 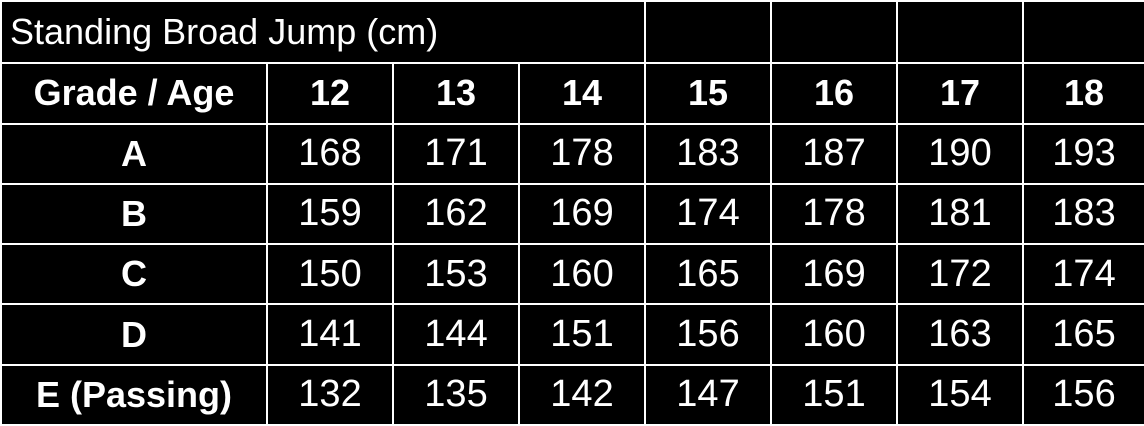 I want to click on value-cell: 171, so click(x=456, y=153).